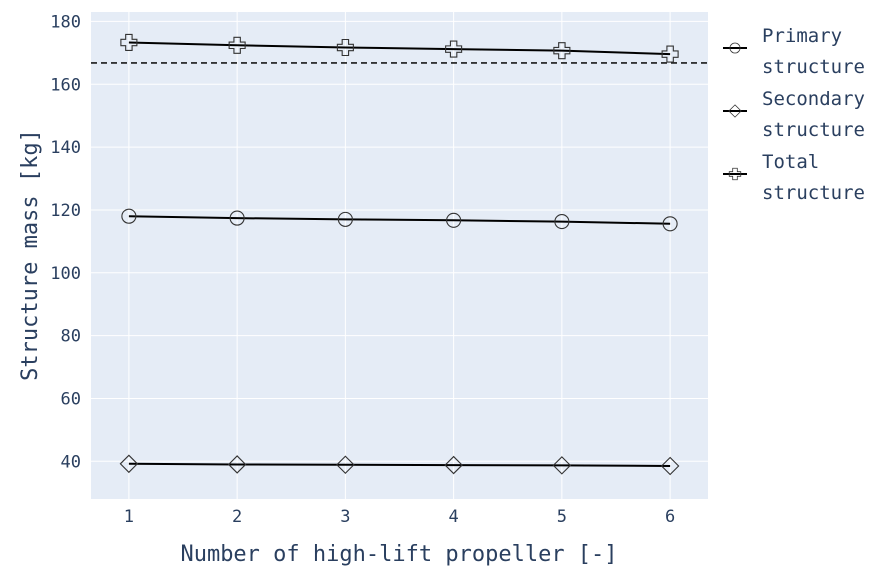 This screenshot has height=567, width=894. Describe the element at coordinates (129, 517) in the screenshot. I see `x-tick-label: 1` at that location.